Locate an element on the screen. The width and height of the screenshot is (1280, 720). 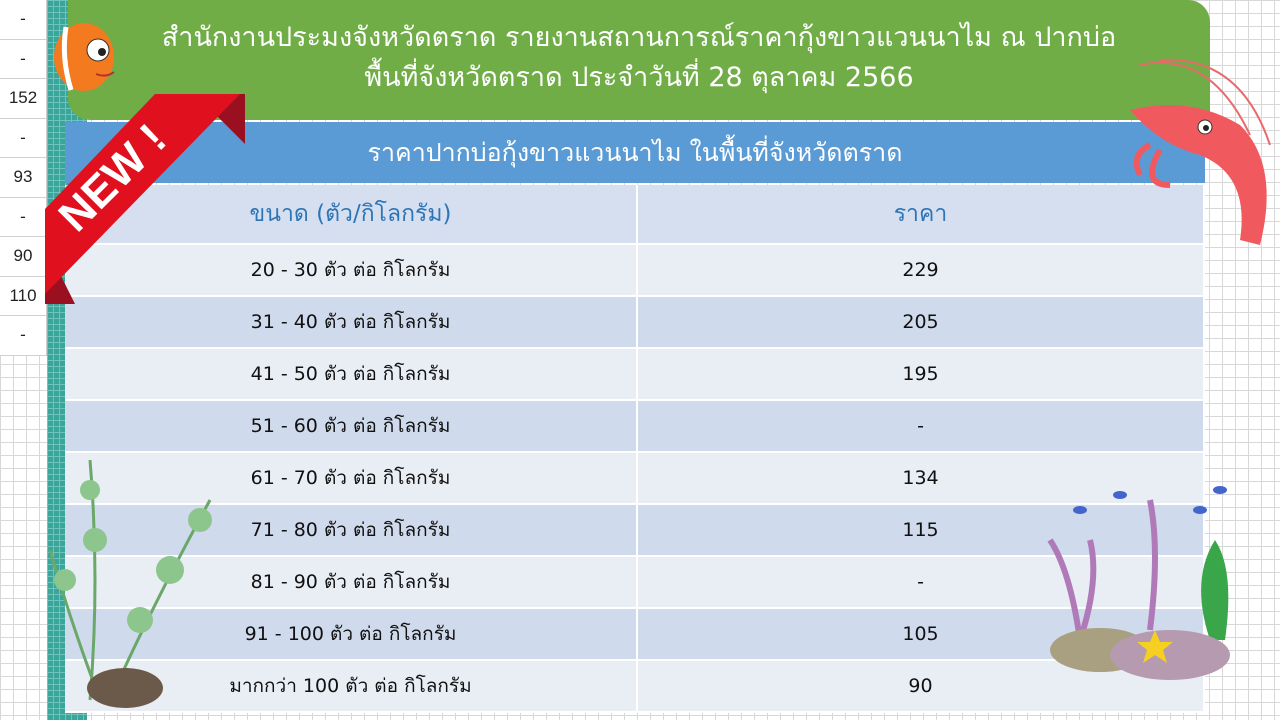
coral-reef-icon is located at coordinates (1138, 583).